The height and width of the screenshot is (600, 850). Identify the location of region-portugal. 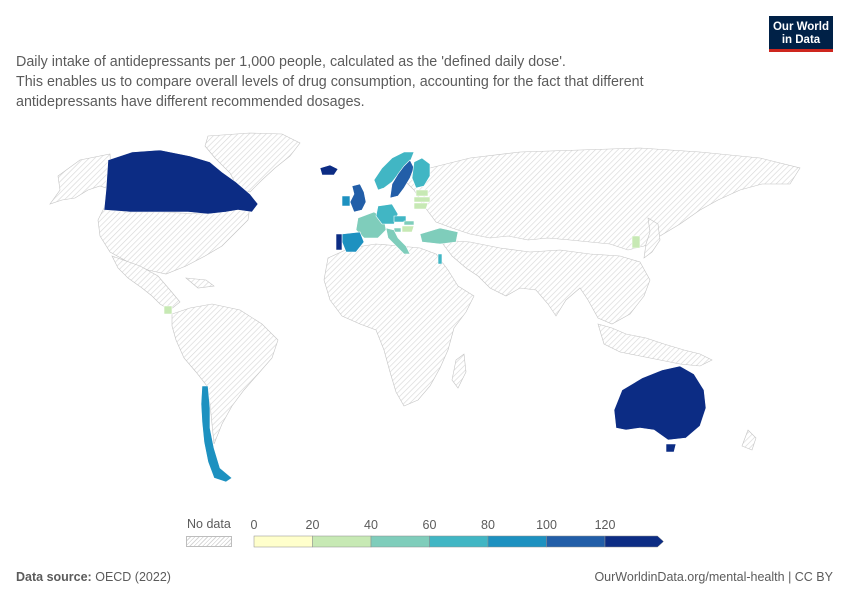
(339, 242).